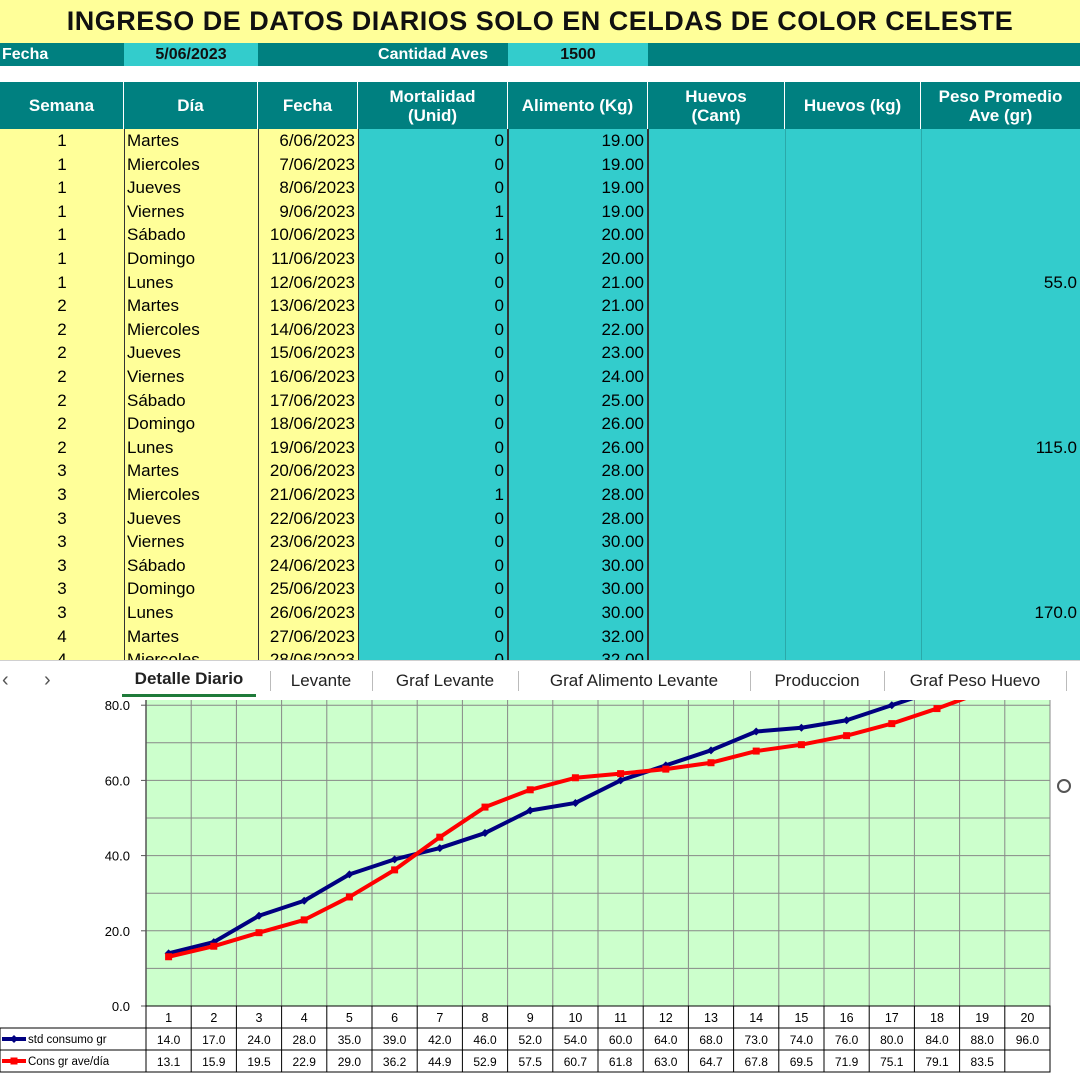 The height and width of the screenshot is (1080, 1080). What do you see at coordinates (634, 680) in the screenshot?
I see `tab-graf-alimento-levante: Graf Alimento Levante` at bounding box center [634, 680].